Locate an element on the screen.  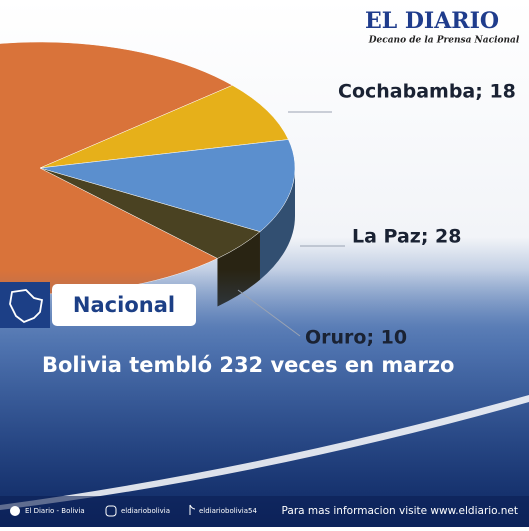
pie-side is located at coordinates (277, 224).